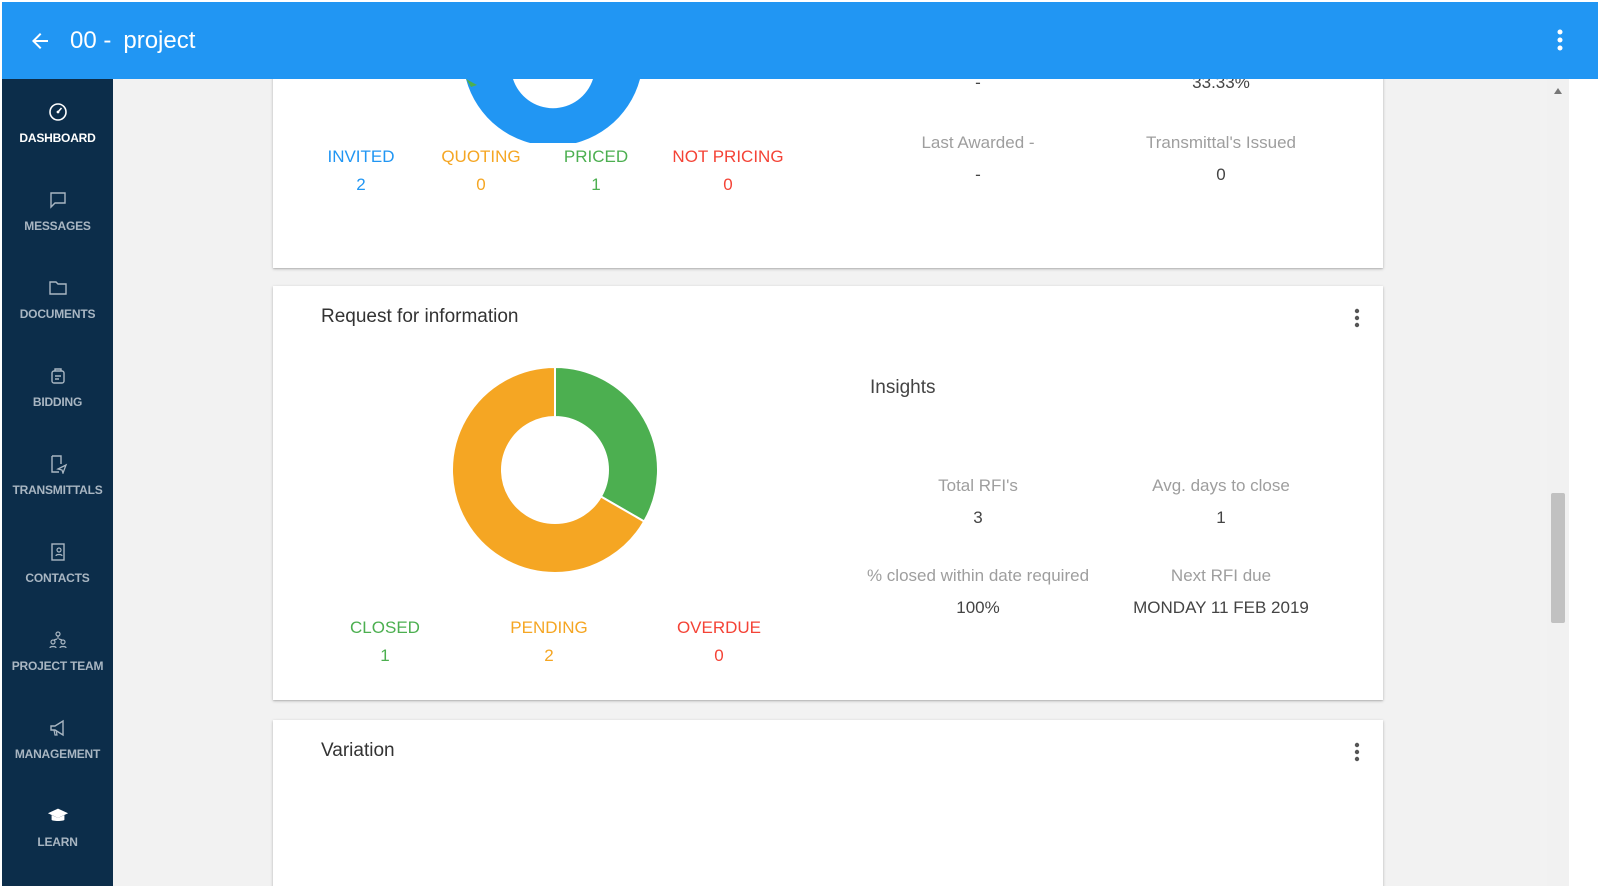  What do you see at coordinates (385, 642) in the screenshot?
I see `closed-stat: CLOSED 1` at bounding box center [385, 642].